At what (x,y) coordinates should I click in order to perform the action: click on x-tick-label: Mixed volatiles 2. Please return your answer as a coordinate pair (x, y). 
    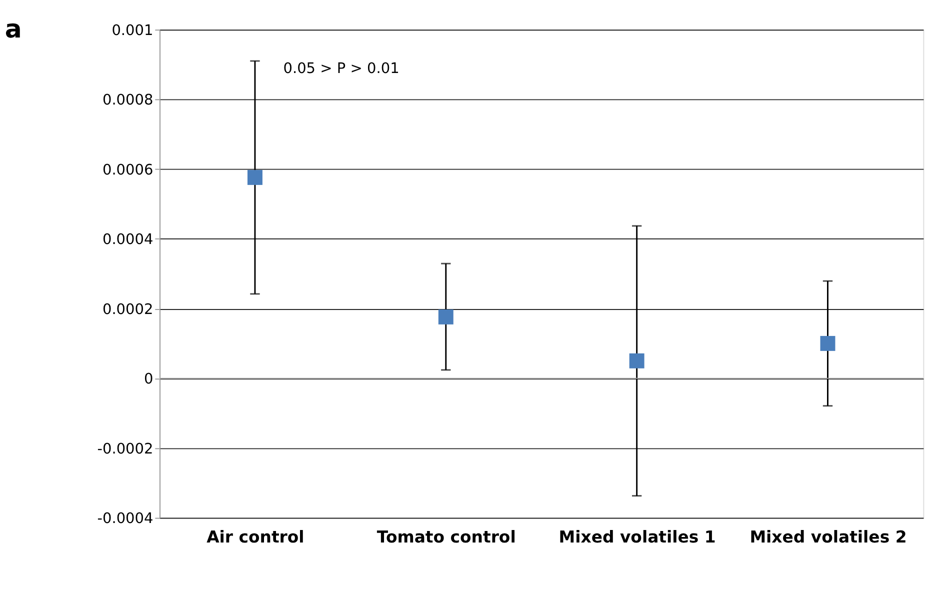
    Looking at the image, I should click on (828, 536).